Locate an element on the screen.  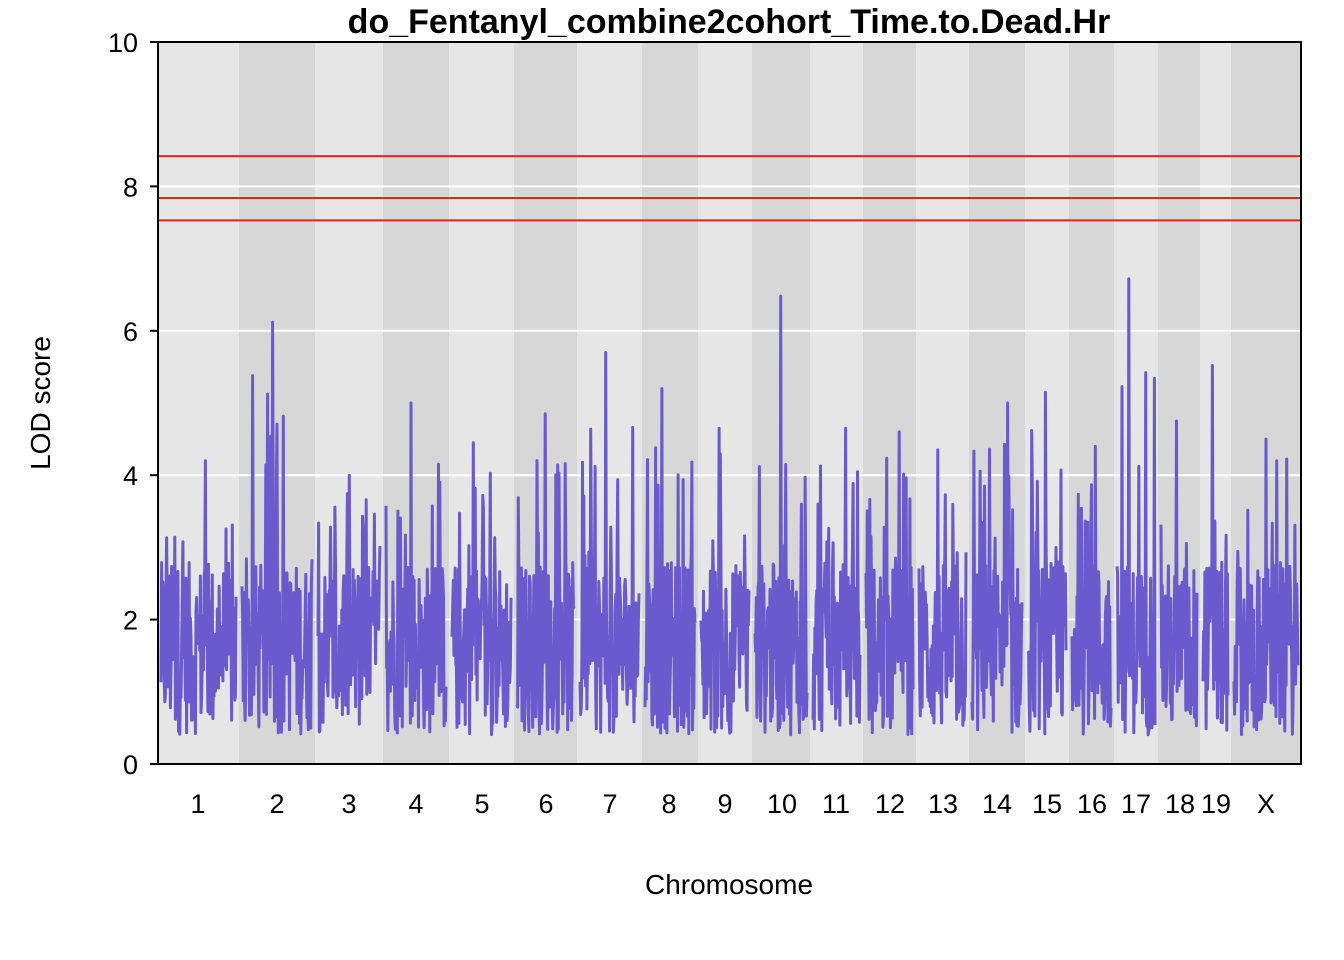
y-tick-label: 0 is located at coordinates (130, 765).